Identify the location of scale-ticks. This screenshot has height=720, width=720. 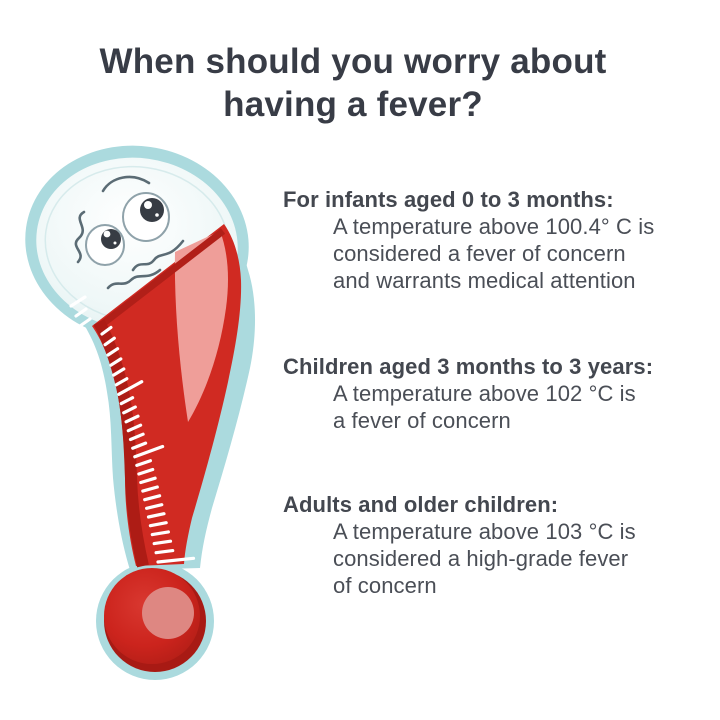
(148, 444).